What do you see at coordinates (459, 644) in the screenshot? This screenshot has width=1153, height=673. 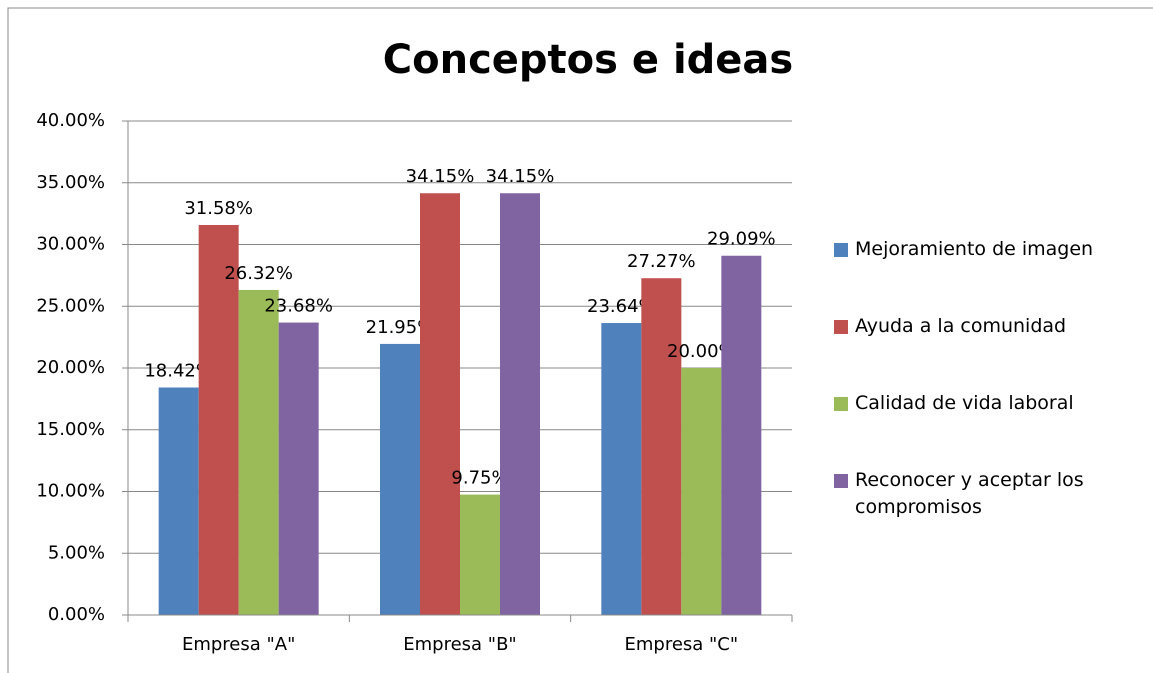 I see `x-tick-label: Empresa "B"` at bounding box center [459, 644].